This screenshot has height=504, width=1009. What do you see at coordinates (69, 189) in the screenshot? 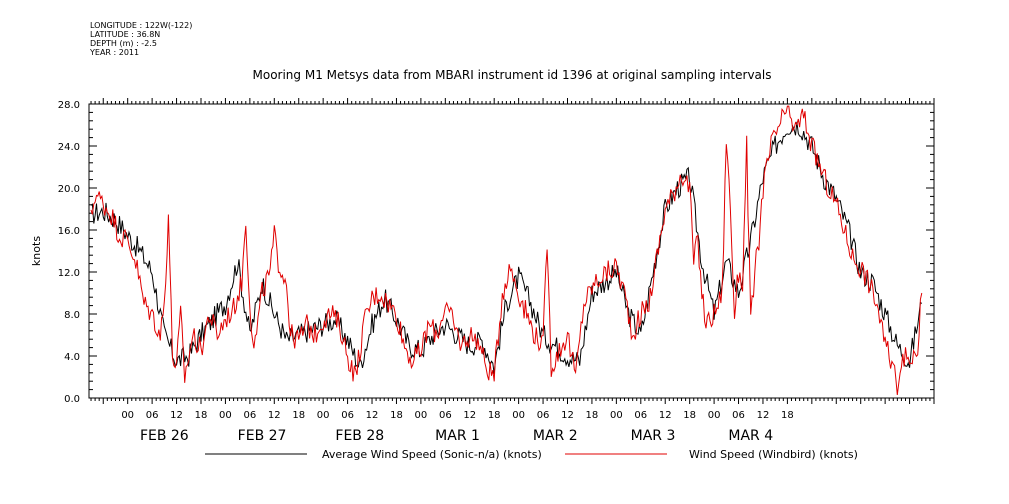
I see `y-tick-label: 20.0` at bounding box center [69, 189].